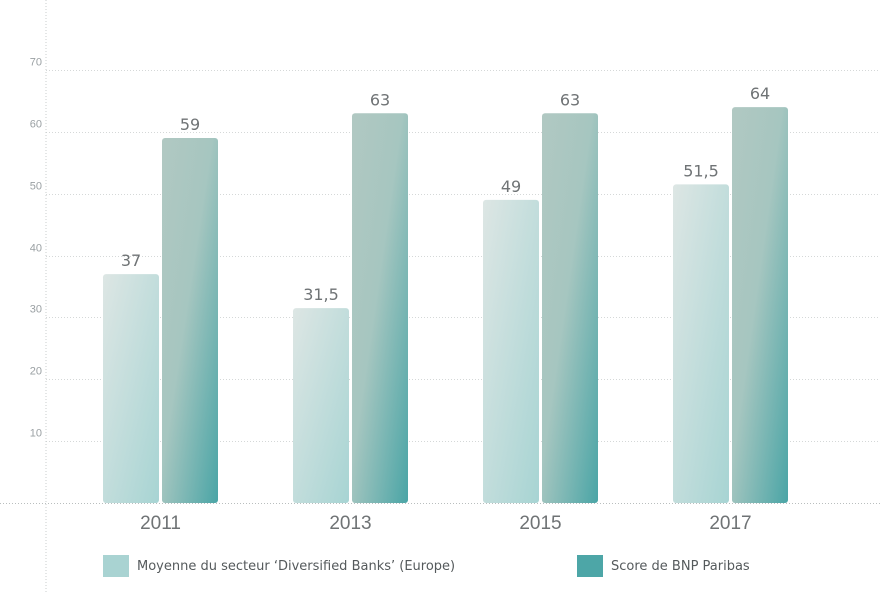 This screenshot has width=880, height=592. Describe the element at coordinates (701, 343) in the screenshot. I see `bar-series-1-2017` at that location.